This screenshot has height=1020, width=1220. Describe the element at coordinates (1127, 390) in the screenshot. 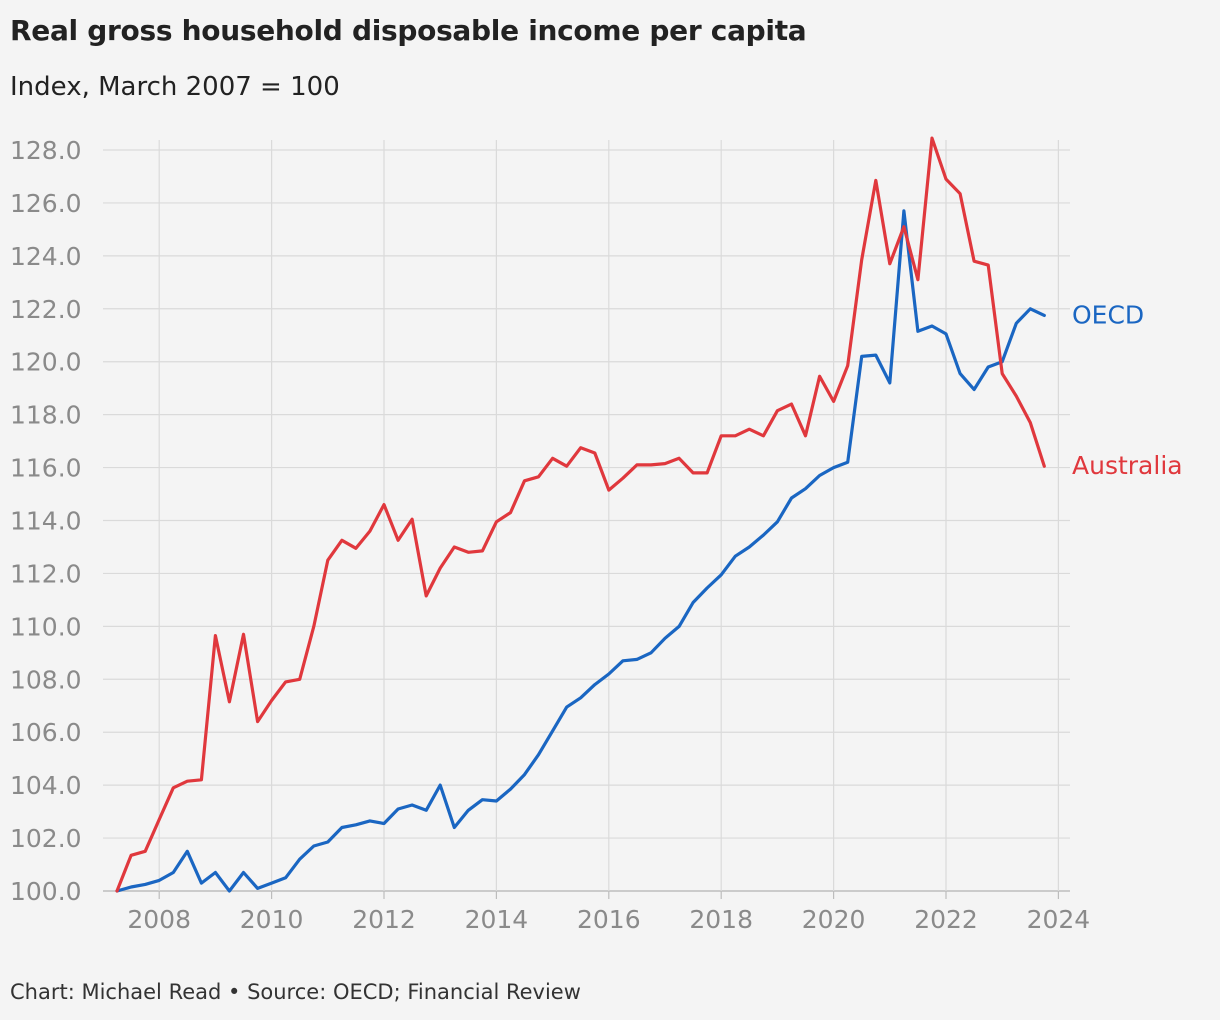

I see `series-labels: OECD Australia` at that location.